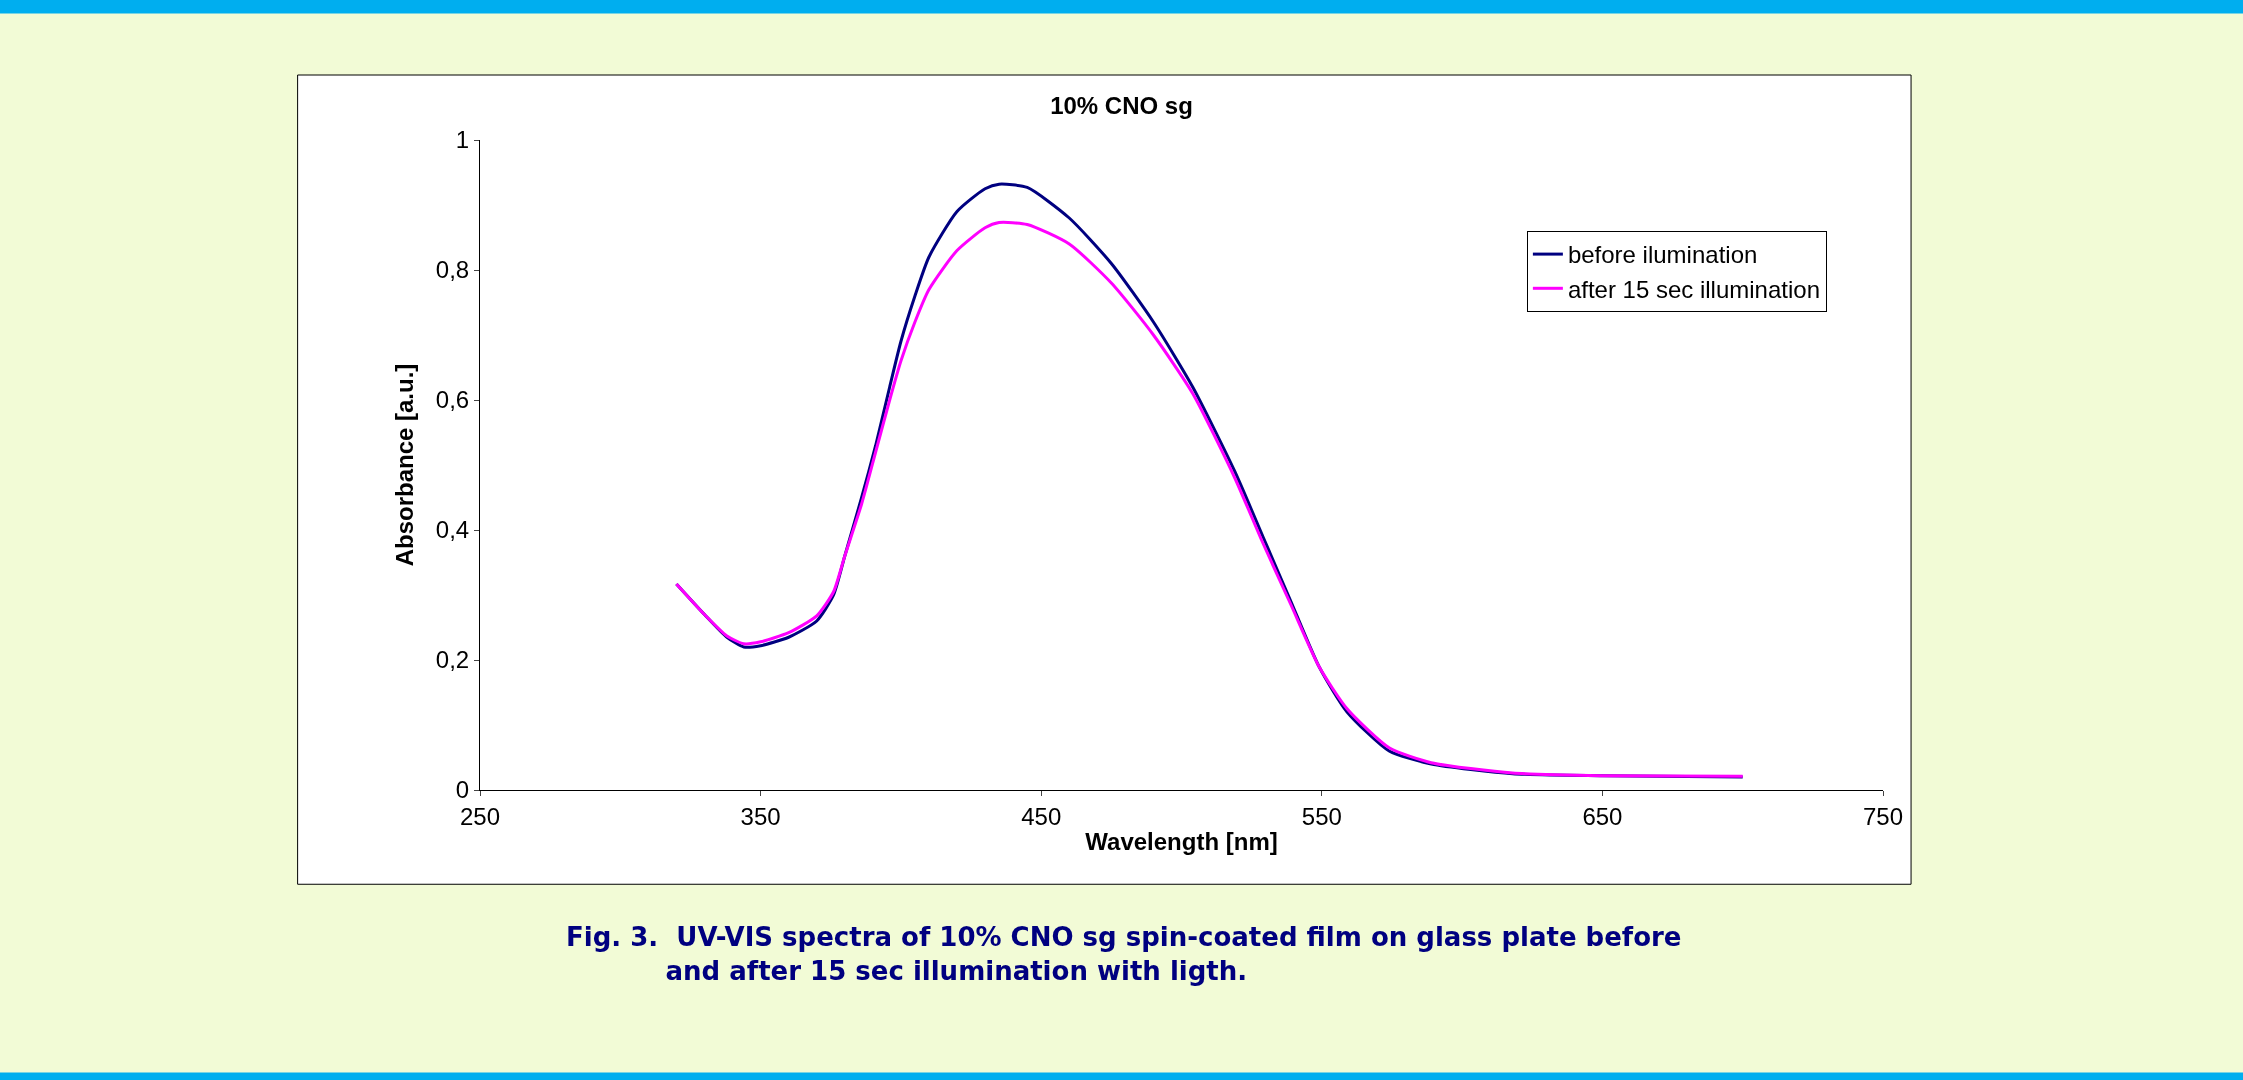 The height and width of the screenshot is (1080, 2243). Describe the element at coordinates (1883, 816) in the screenshot. I see `x-tick-label: 750` at that location.